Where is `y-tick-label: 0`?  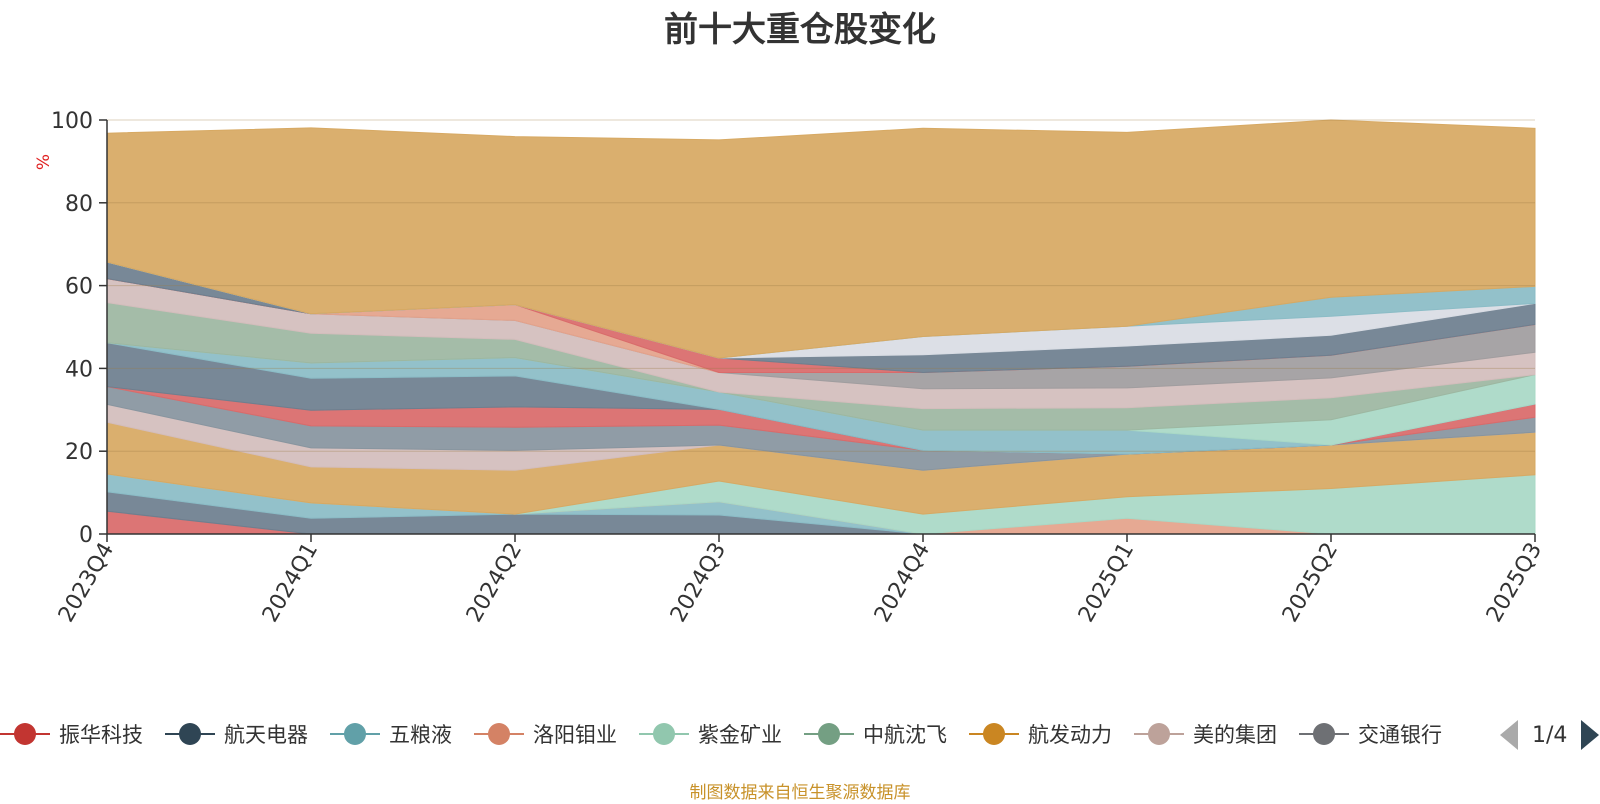
y-tick-label: 0 is located at coordinates (86, 535).